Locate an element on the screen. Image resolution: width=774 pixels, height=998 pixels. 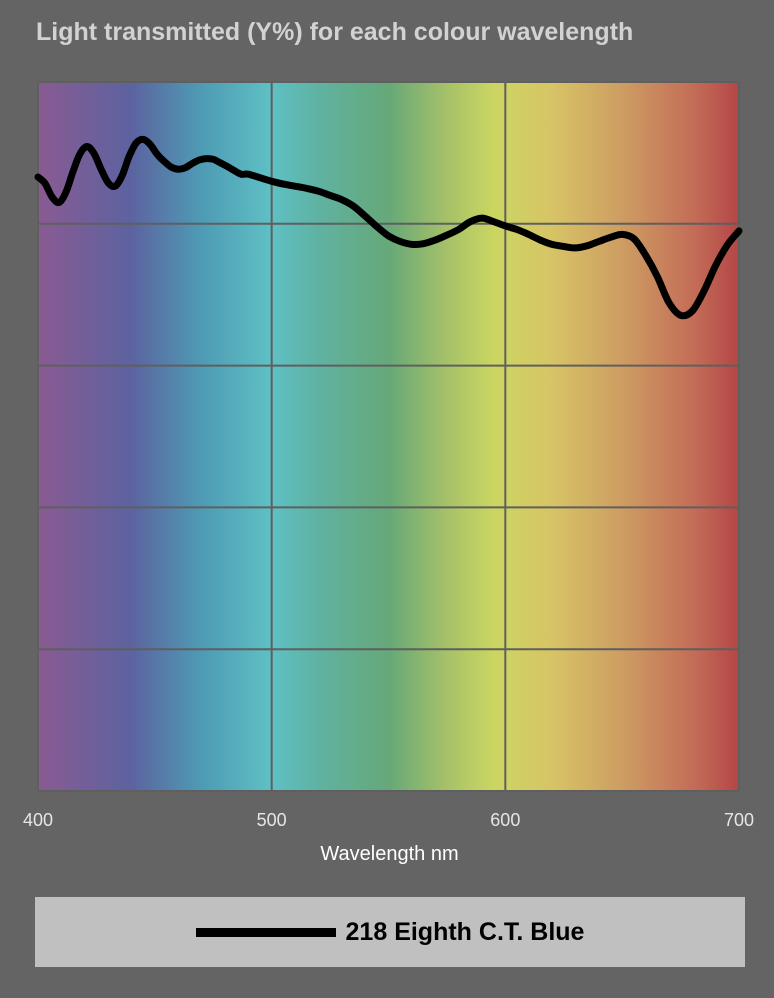
legend-line-swatch is located at coordinates (265, 932).